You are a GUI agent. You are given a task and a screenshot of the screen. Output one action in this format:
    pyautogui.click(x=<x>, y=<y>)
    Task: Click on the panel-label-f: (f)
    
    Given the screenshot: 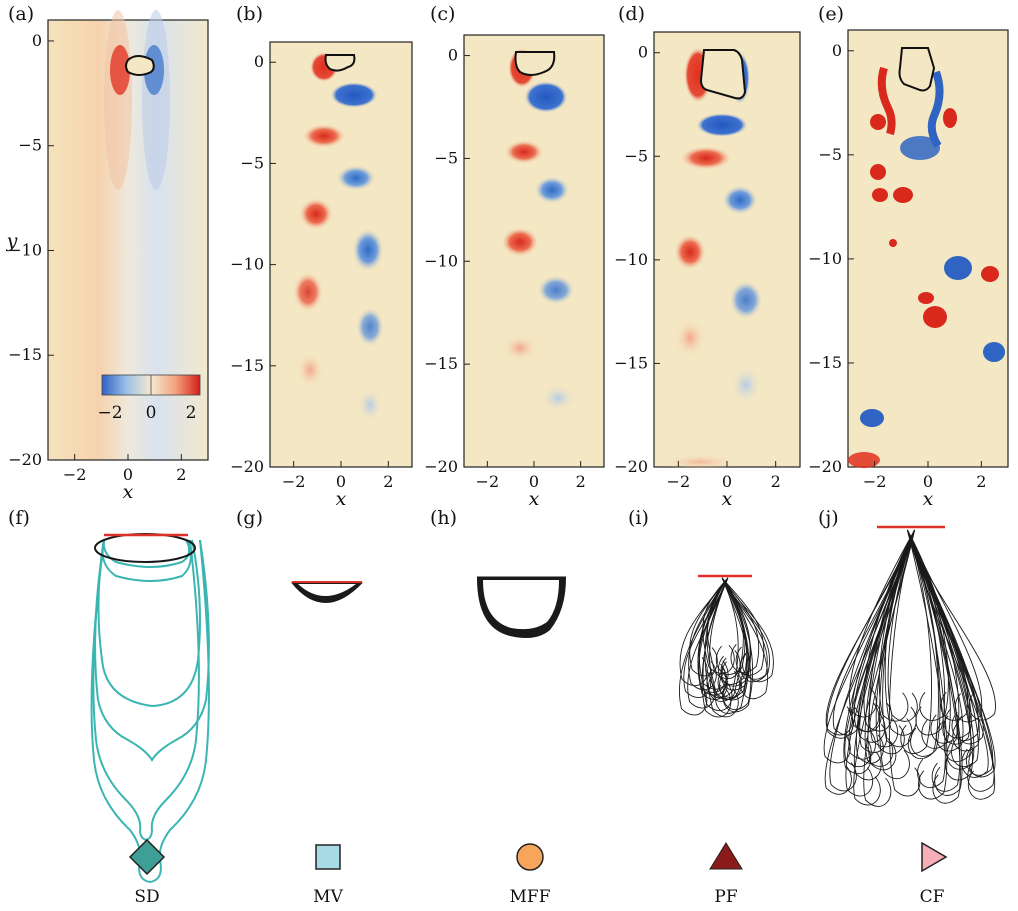 What is the action you would take?
    pyautogui.click(x=19, y=518)
    